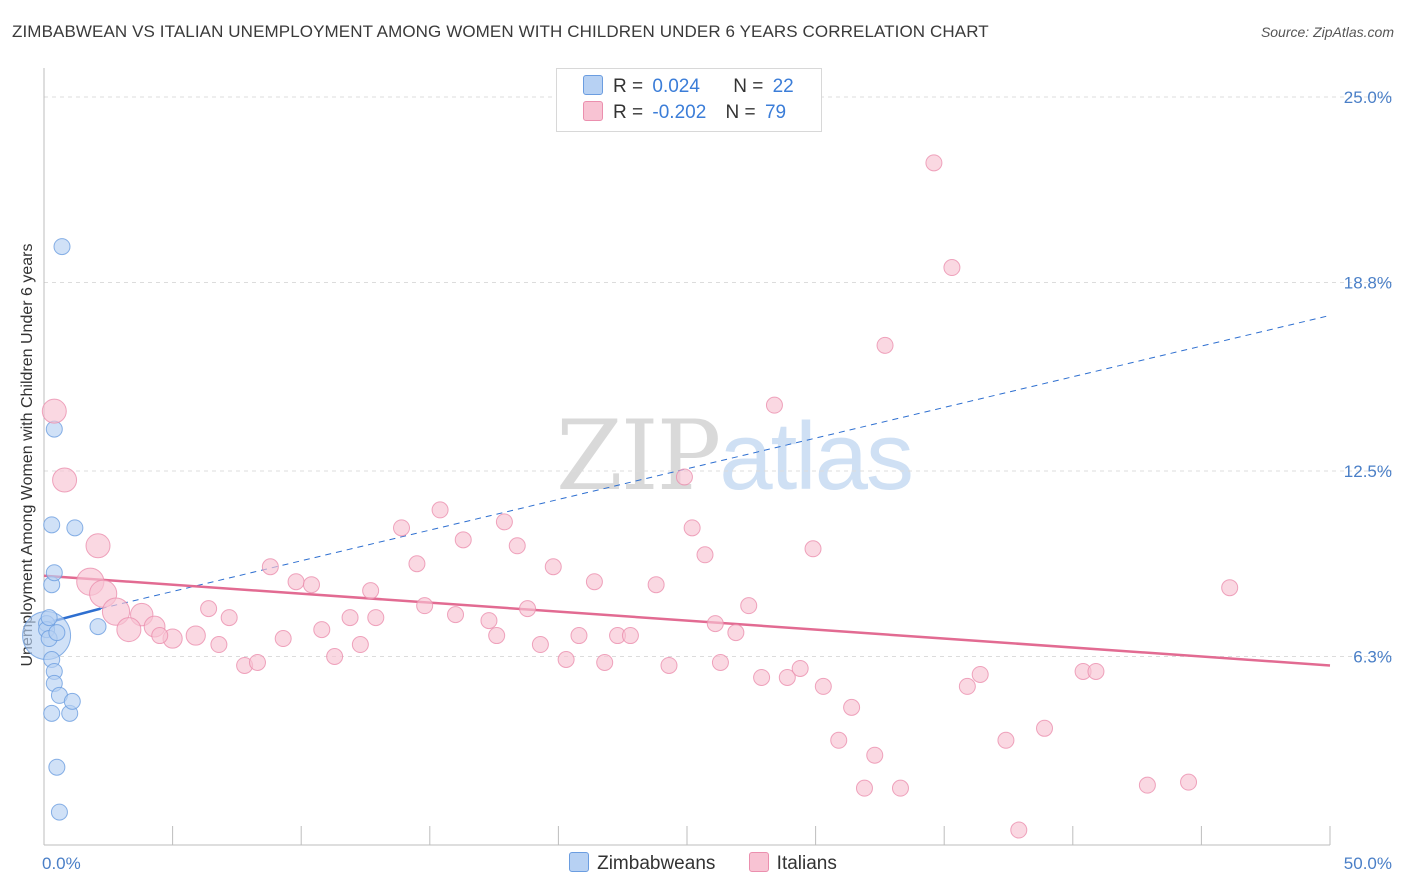 Image resolution: width=1406 pixels, height=892 pixels. Describe the element at coordinates (684, 114) in the screenshot. I see `legend-row-italians: R = -0.202 N = 79` at that location.